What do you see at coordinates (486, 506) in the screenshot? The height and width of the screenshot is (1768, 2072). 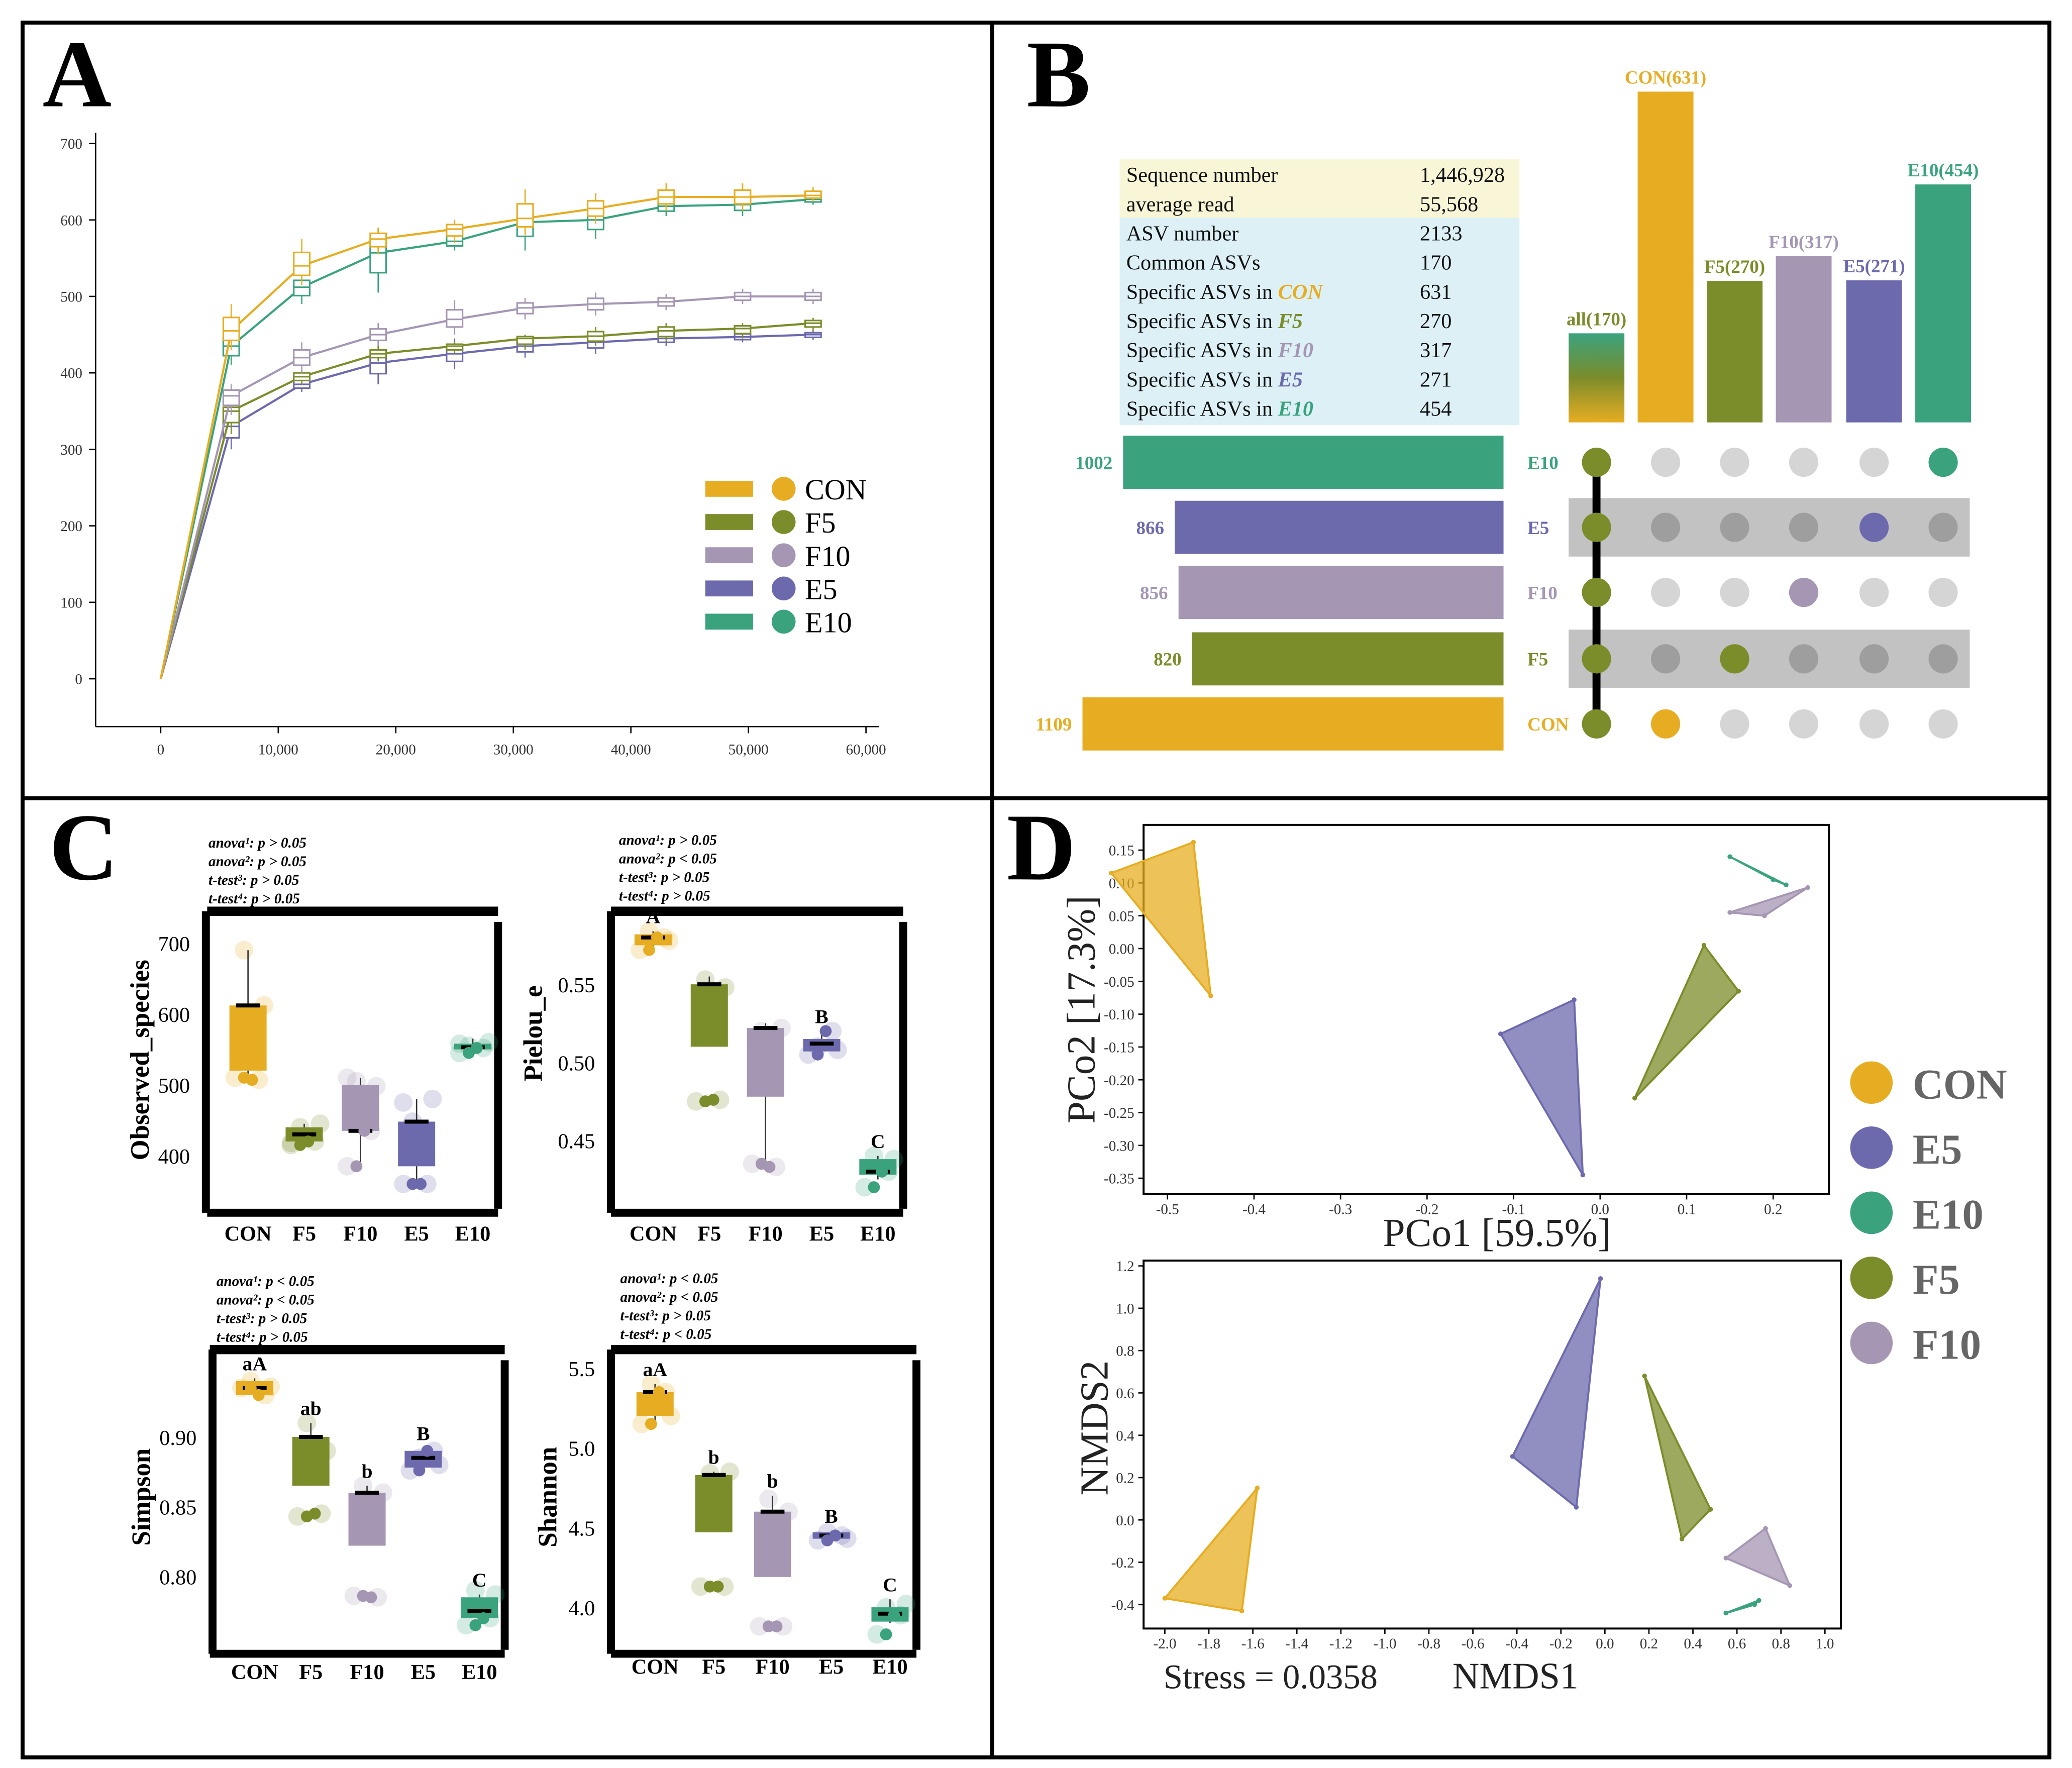 I see `series-line-e5` at bounding box center [486, 506].